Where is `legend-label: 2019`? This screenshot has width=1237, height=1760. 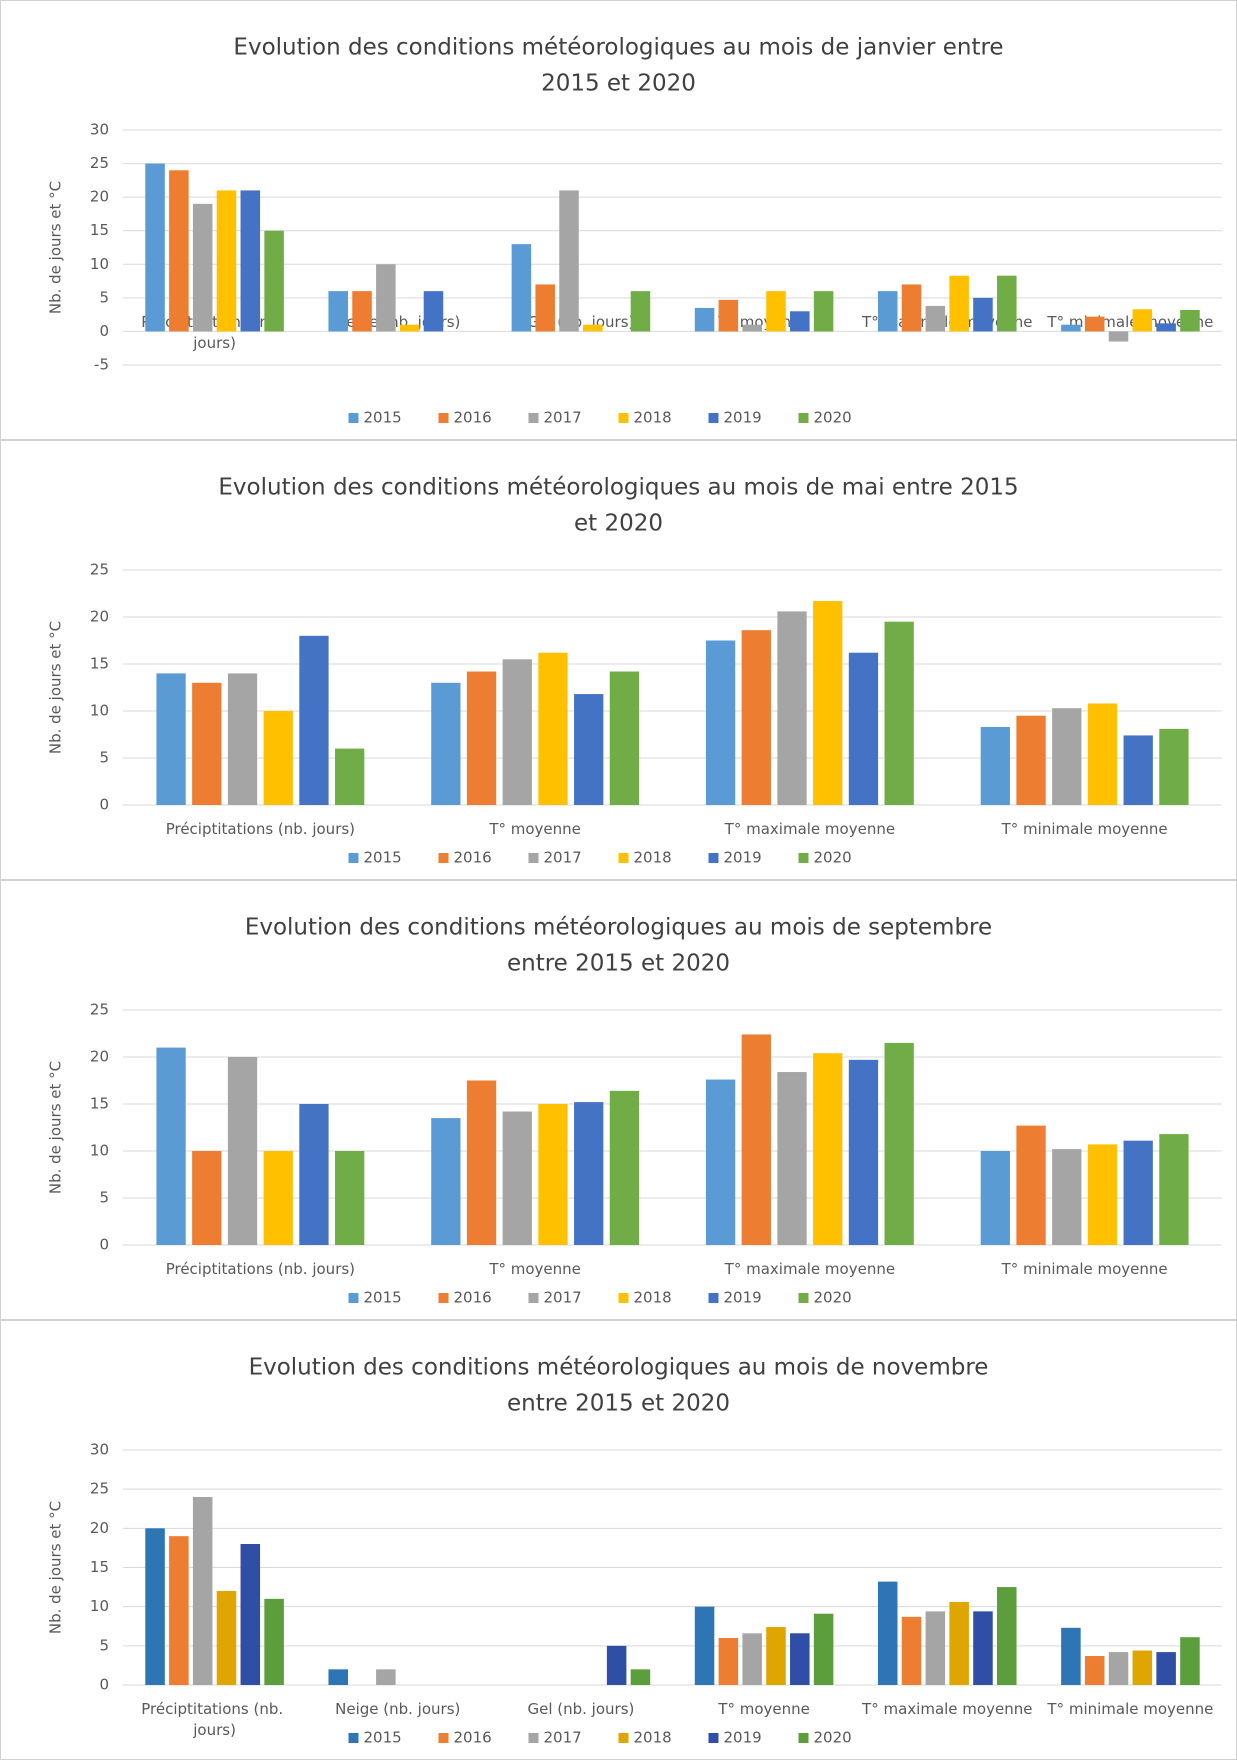 legend-label: 2019 is located at coordinates (743, 858).